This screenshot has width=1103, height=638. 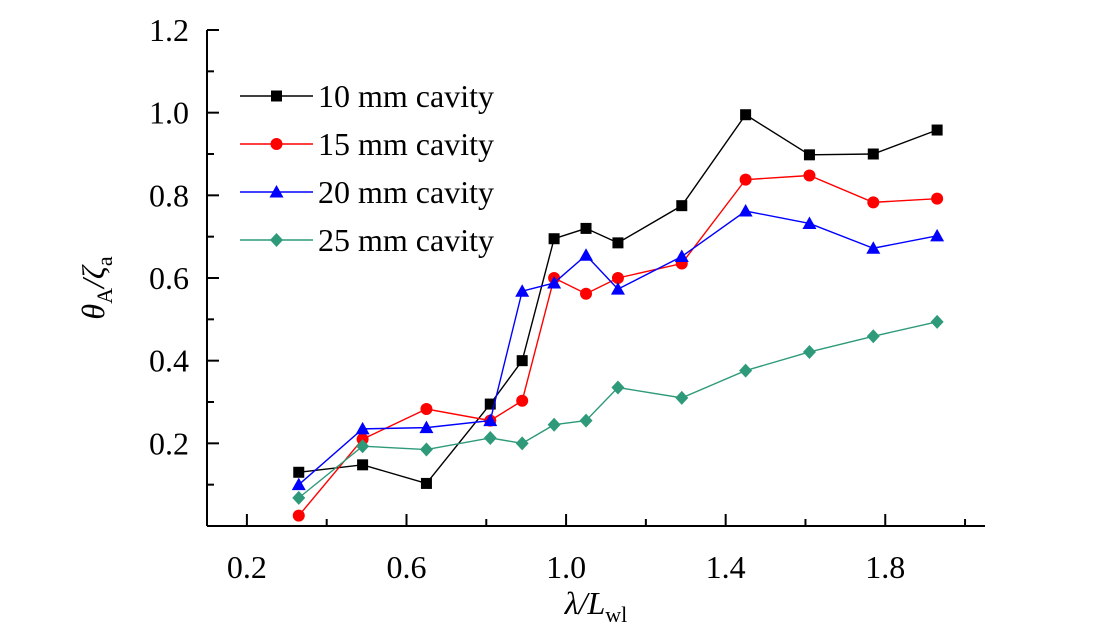 I want to click on x-tick-label: 0.6, so click(x=406, y=567).